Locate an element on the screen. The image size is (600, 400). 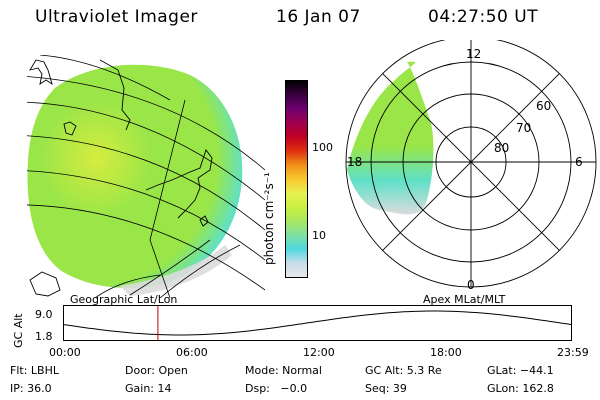
status-ip: IP: 36.0 is located at coordinates (31, 388).